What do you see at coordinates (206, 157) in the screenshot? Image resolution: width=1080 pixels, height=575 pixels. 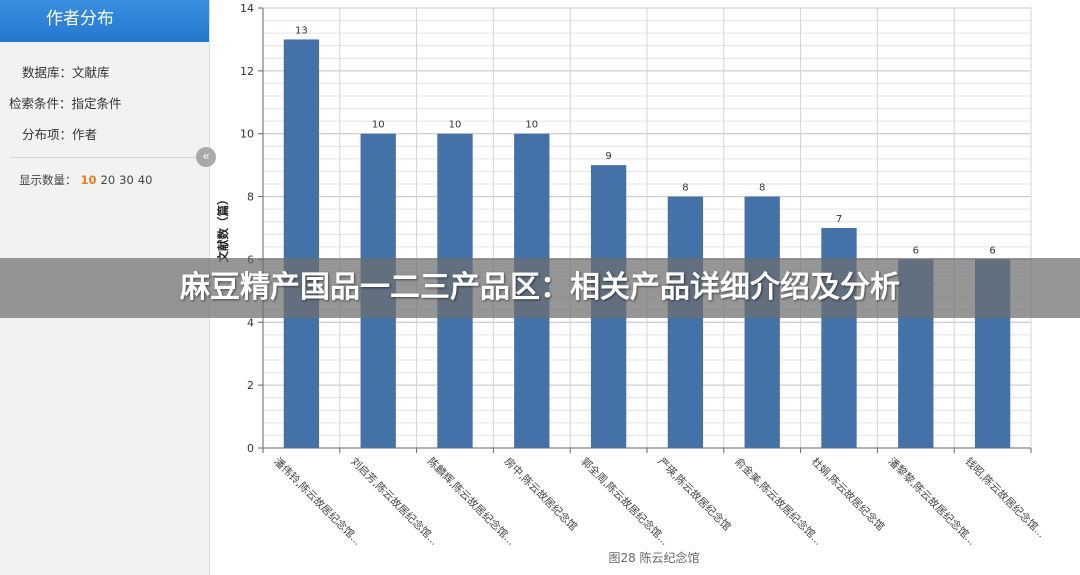 I see `collapse-panel-icon: «` at bounding box center [206, 157].